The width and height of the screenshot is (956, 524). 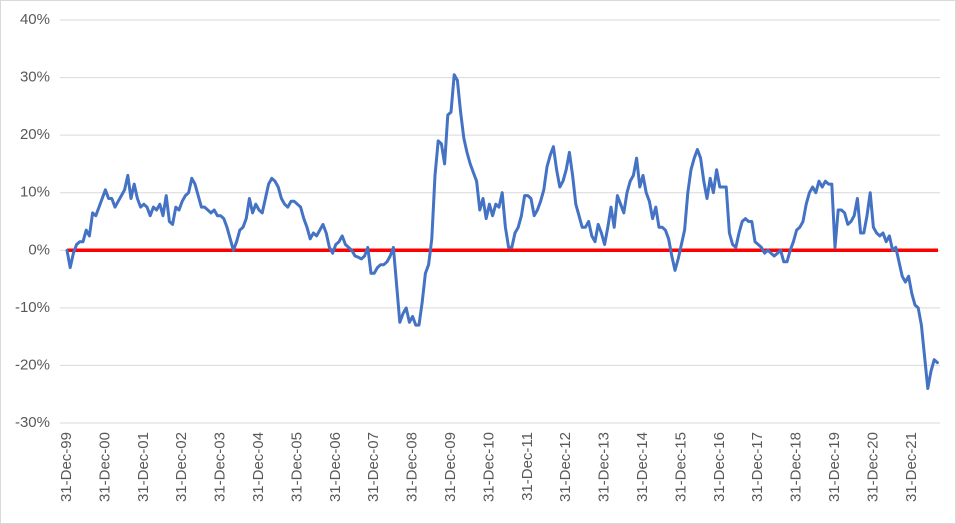 I want to click on x-tick-label: 31-Dec-11, so click(x=527, y=466).